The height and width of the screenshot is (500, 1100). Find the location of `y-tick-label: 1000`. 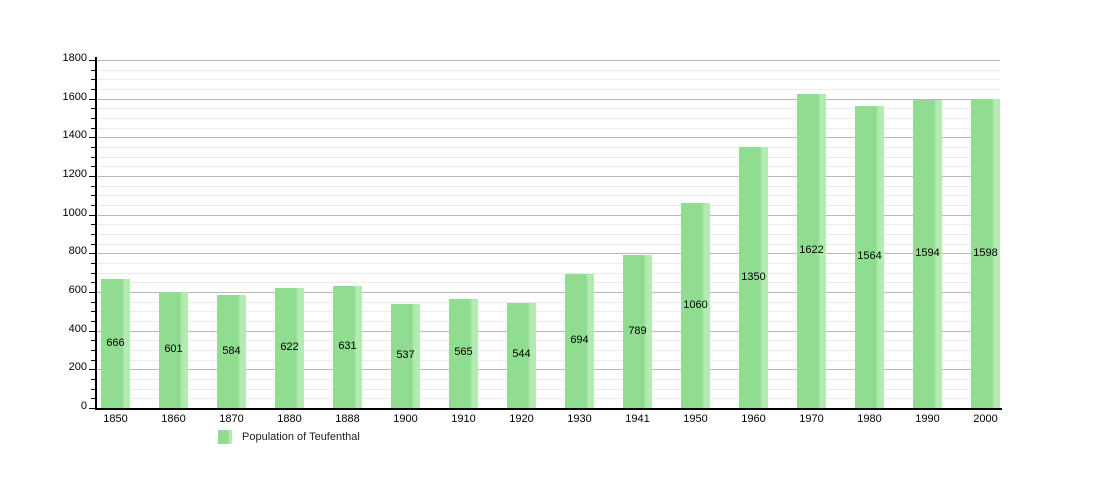

y-tick-label: 1000 is located at coordinates (74, 212).